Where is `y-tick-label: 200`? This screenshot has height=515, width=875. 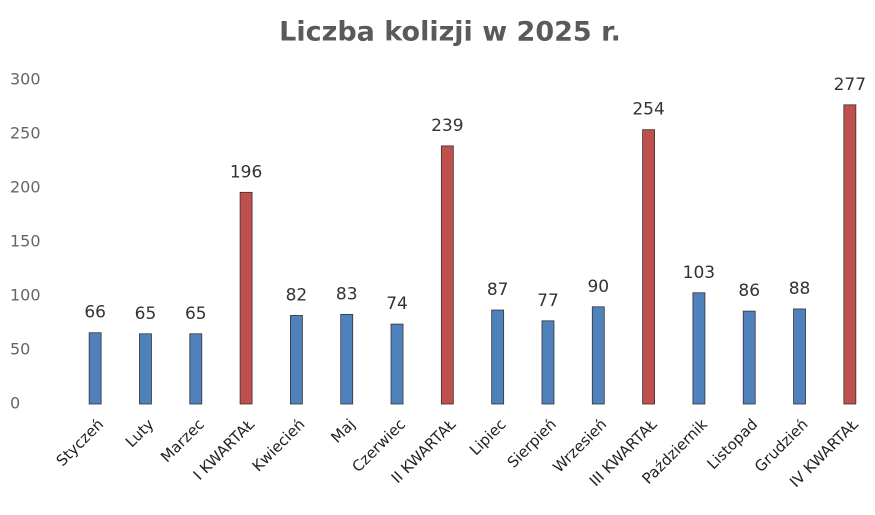
y-tick-label: 200 is located at coordinates (25, 187).